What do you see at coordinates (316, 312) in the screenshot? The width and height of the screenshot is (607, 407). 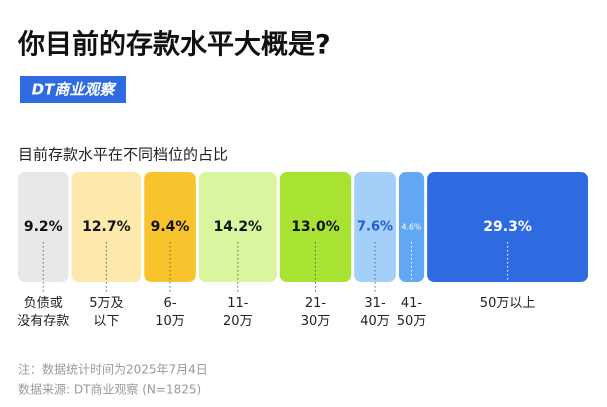 I see `category-label: 21-30万` at bounding box center [316, 312].